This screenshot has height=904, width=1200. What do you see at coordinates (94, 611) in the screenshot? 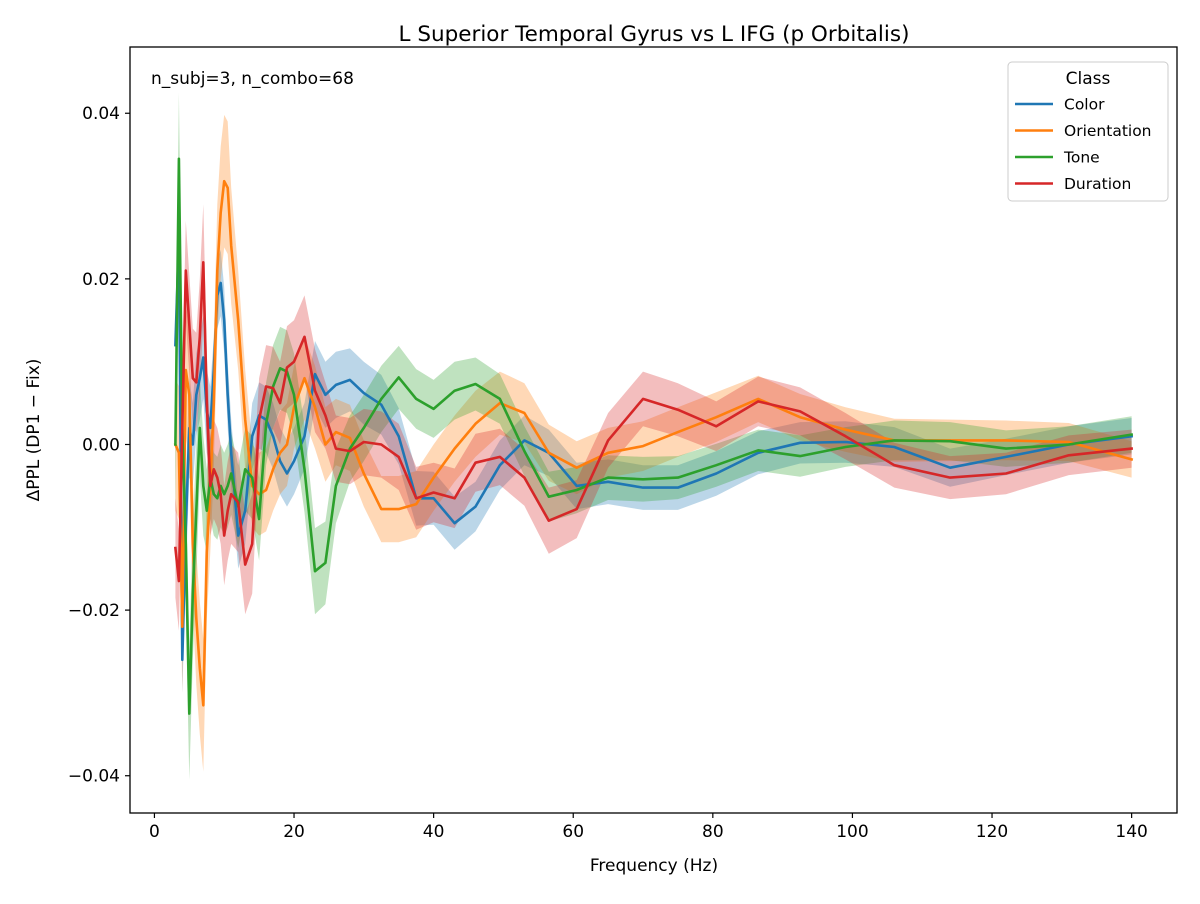
I see `y-tick-label: −0.02` at bounding box center [94, 611].